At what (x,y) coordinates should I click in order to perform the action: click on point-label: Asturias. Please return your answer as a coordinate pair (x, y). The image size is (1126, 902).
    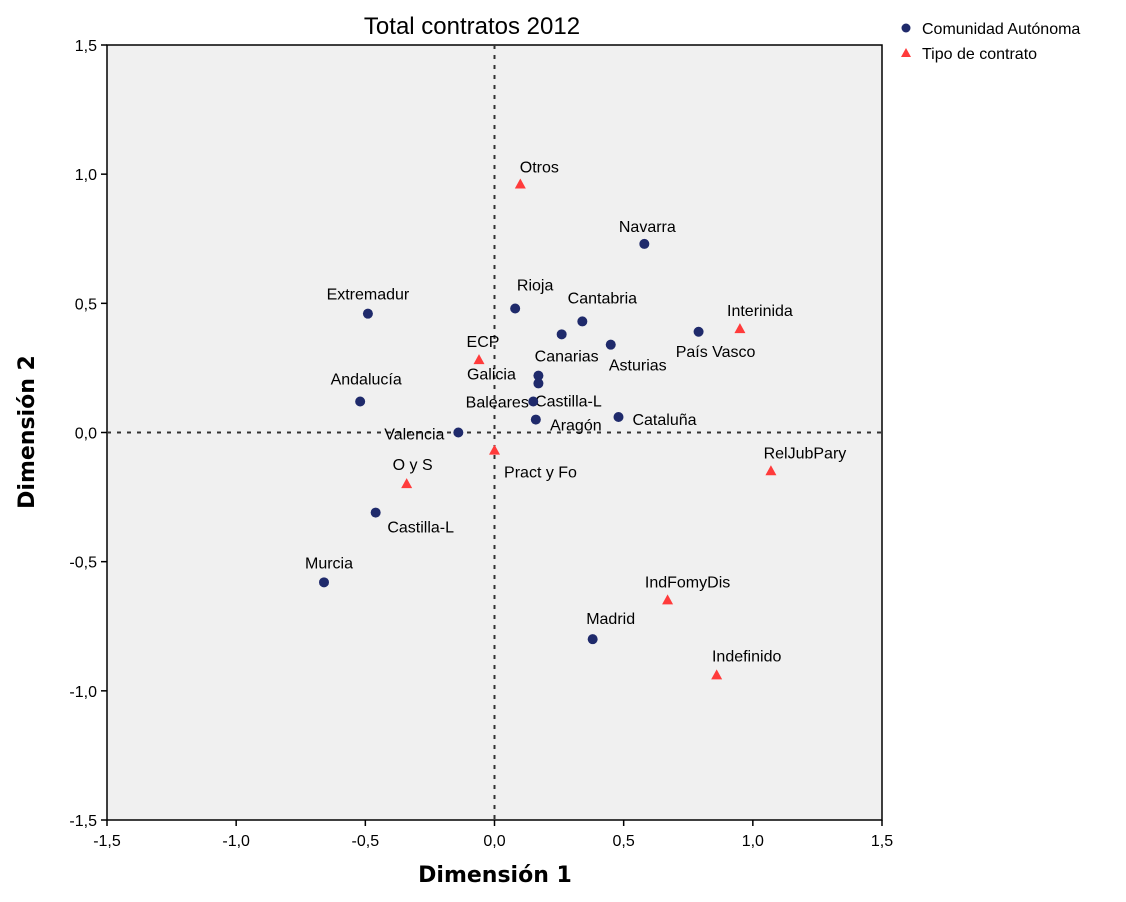
    Looking at the image, I should click on (638, 366).